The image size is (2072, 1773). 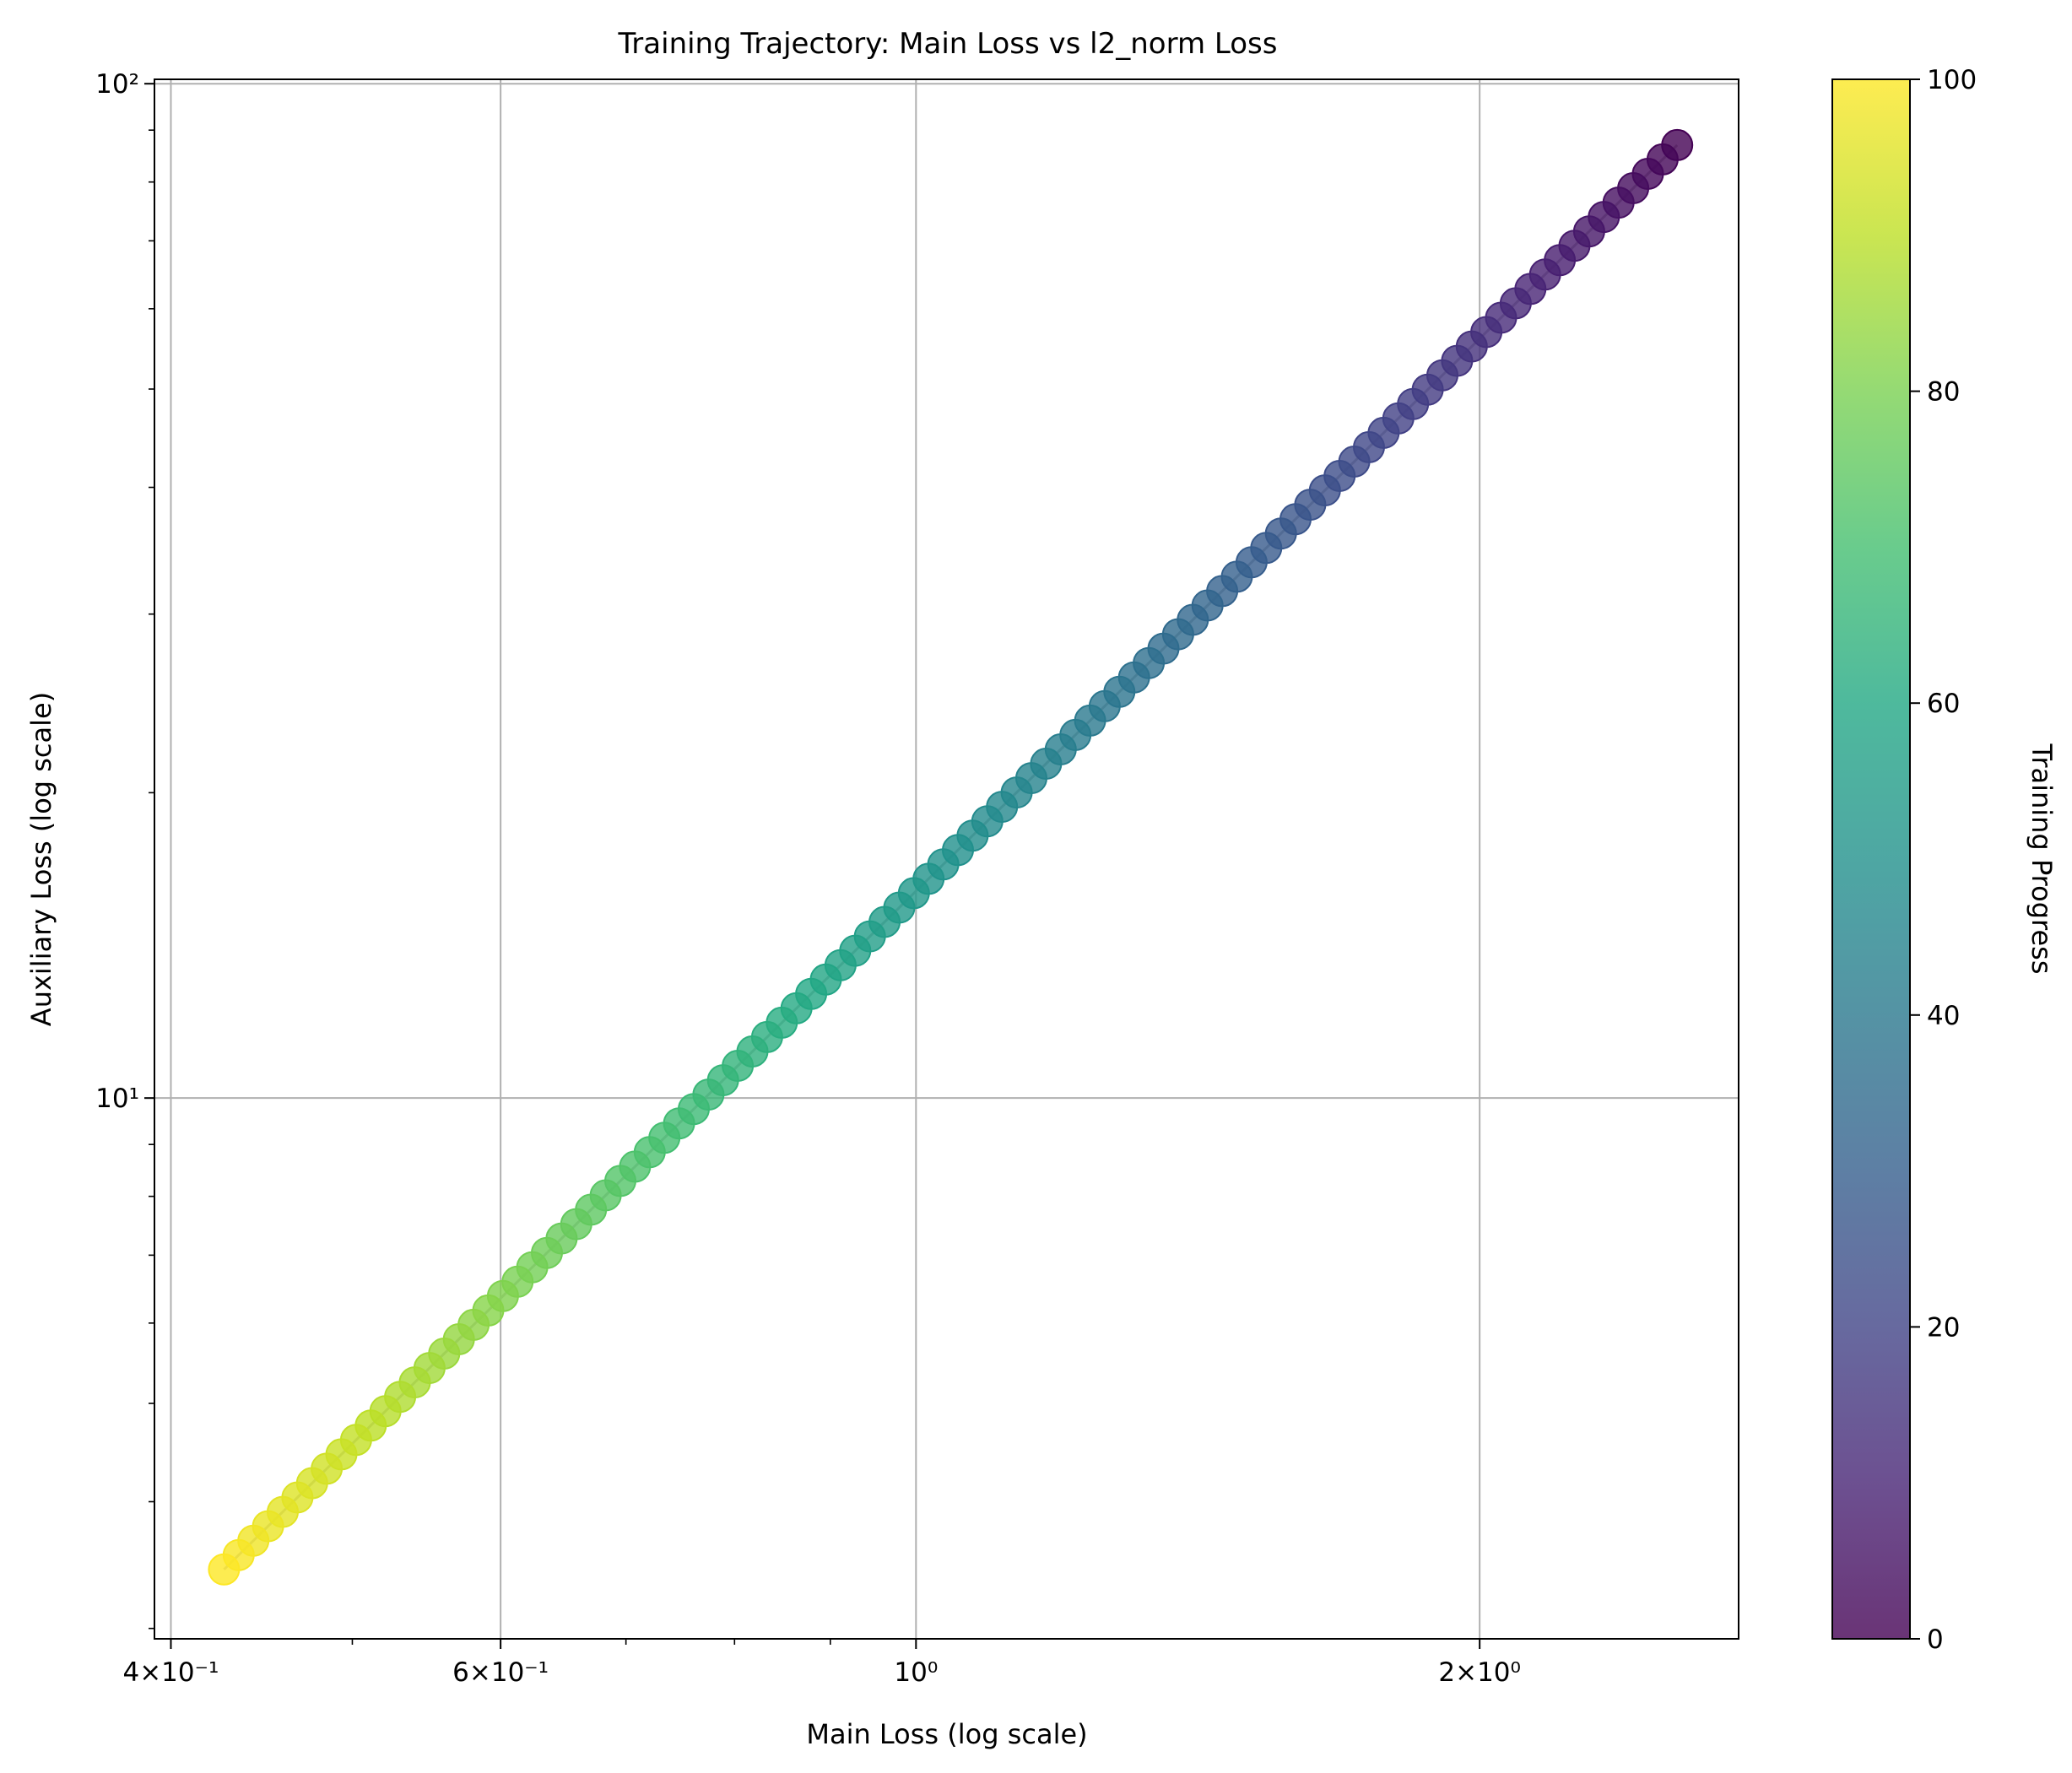 What do you see at coordinates (1943, 704) in the screenshot?
I see `colorbar-tick-label: 60` at bounding box center [1943, 704].